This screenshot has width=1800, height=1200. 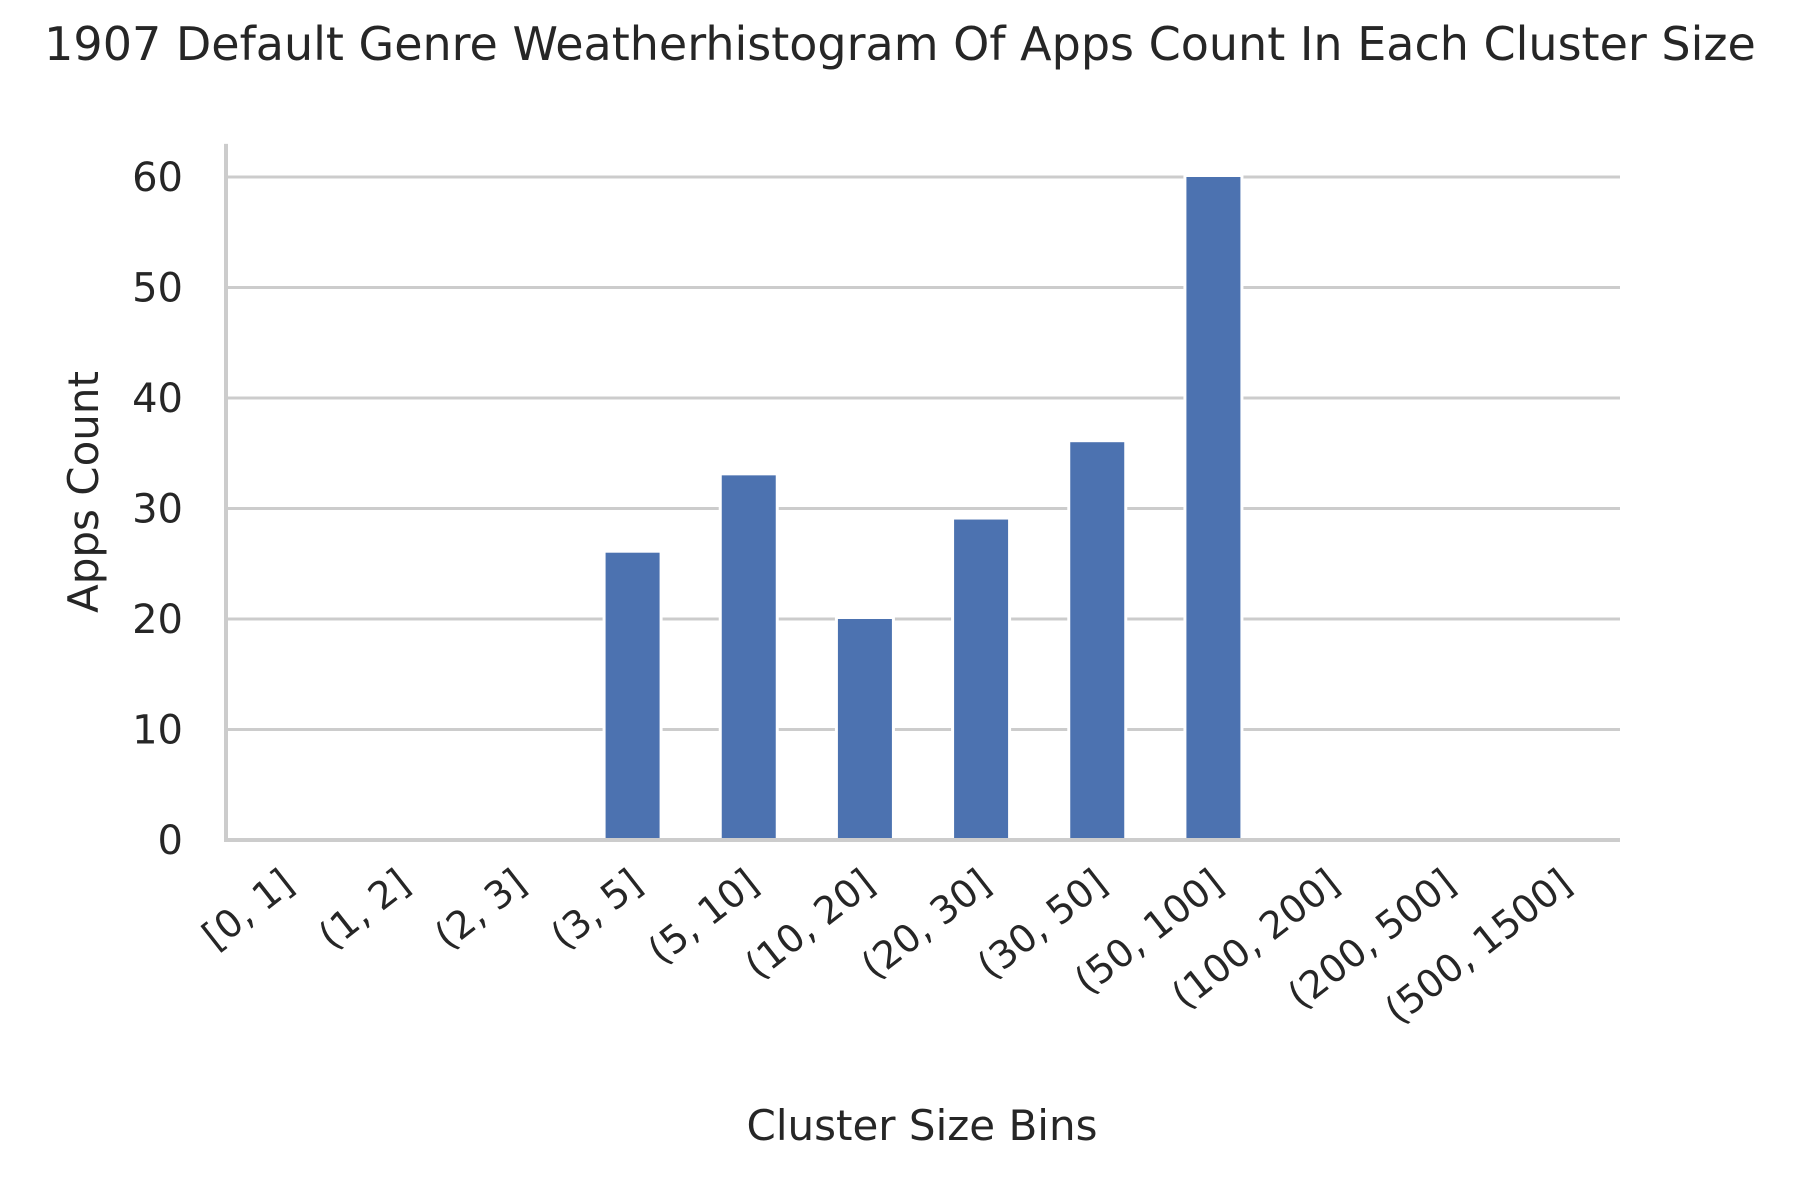 What do you see at coordinates (170, 841) in the screenshot?
I see `y-tick-label: 0` at bounding box center [170, 841].